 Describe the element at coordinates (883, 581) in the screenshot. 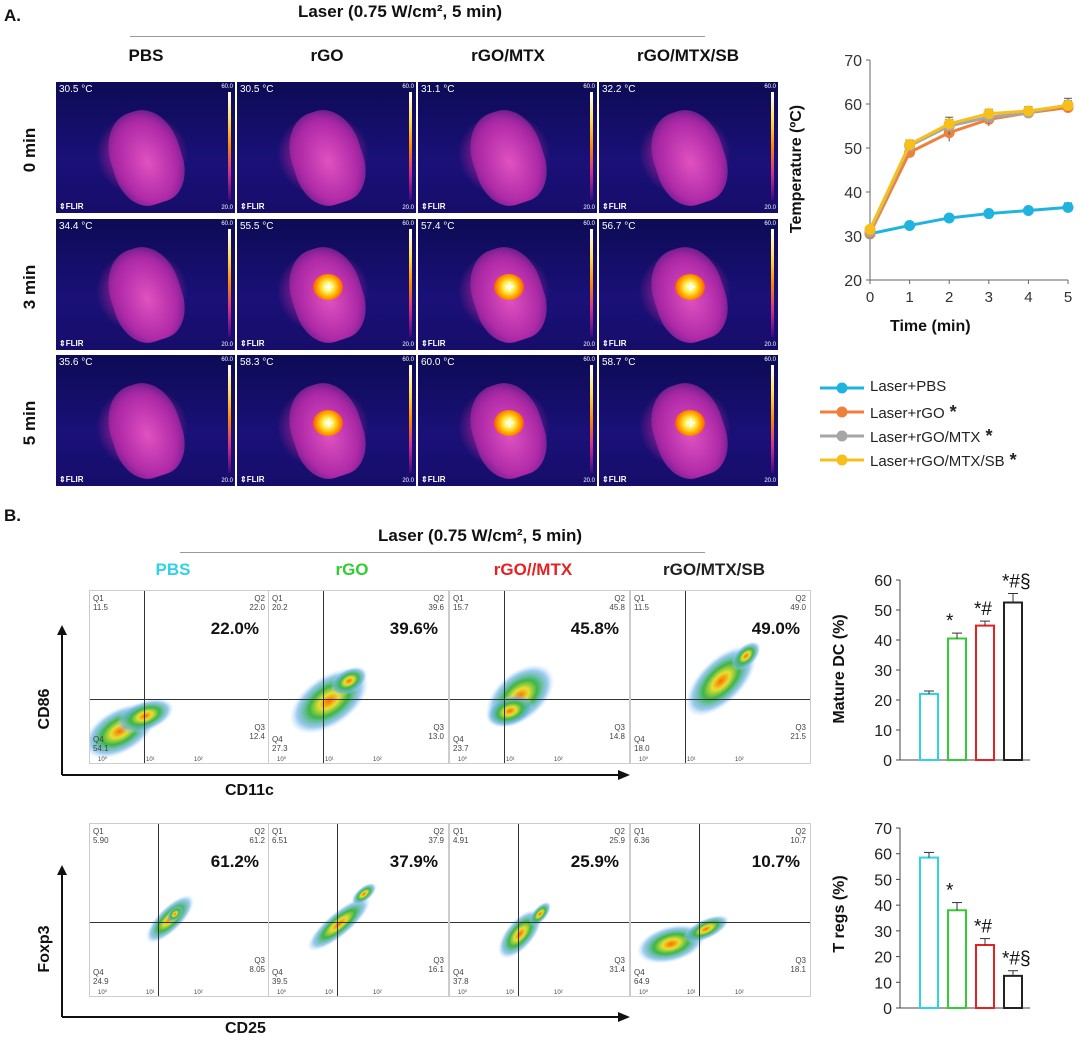

I see `y-tick-label: 60` at that location.